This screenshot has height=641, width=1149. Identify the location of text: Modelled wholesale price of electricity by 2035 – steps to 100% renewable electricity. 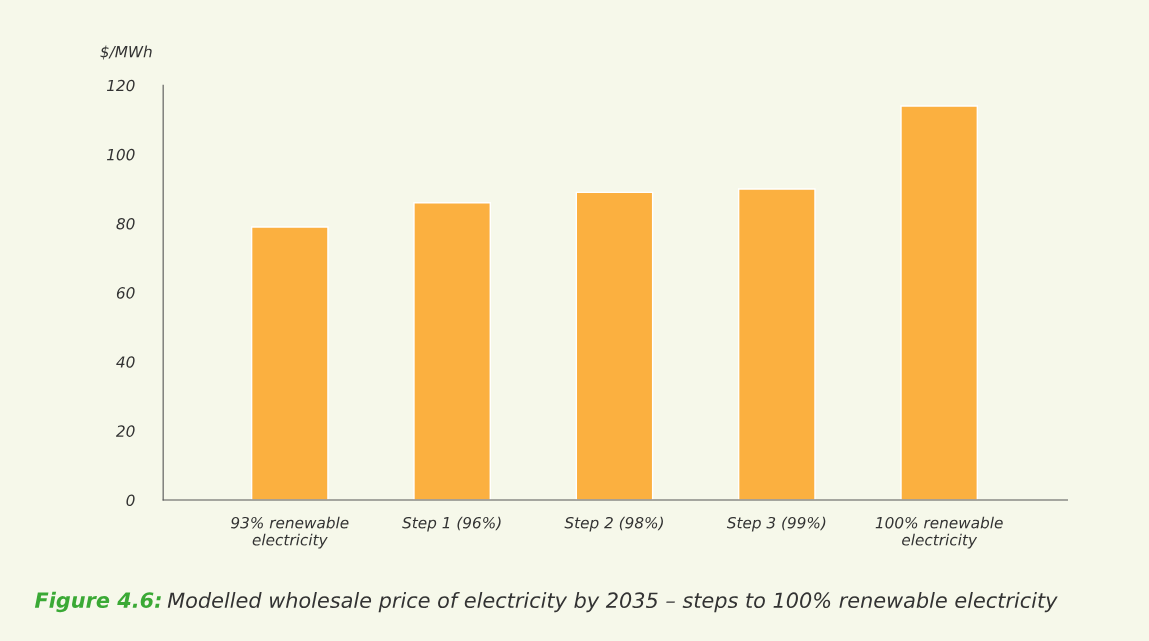
(612, 602).